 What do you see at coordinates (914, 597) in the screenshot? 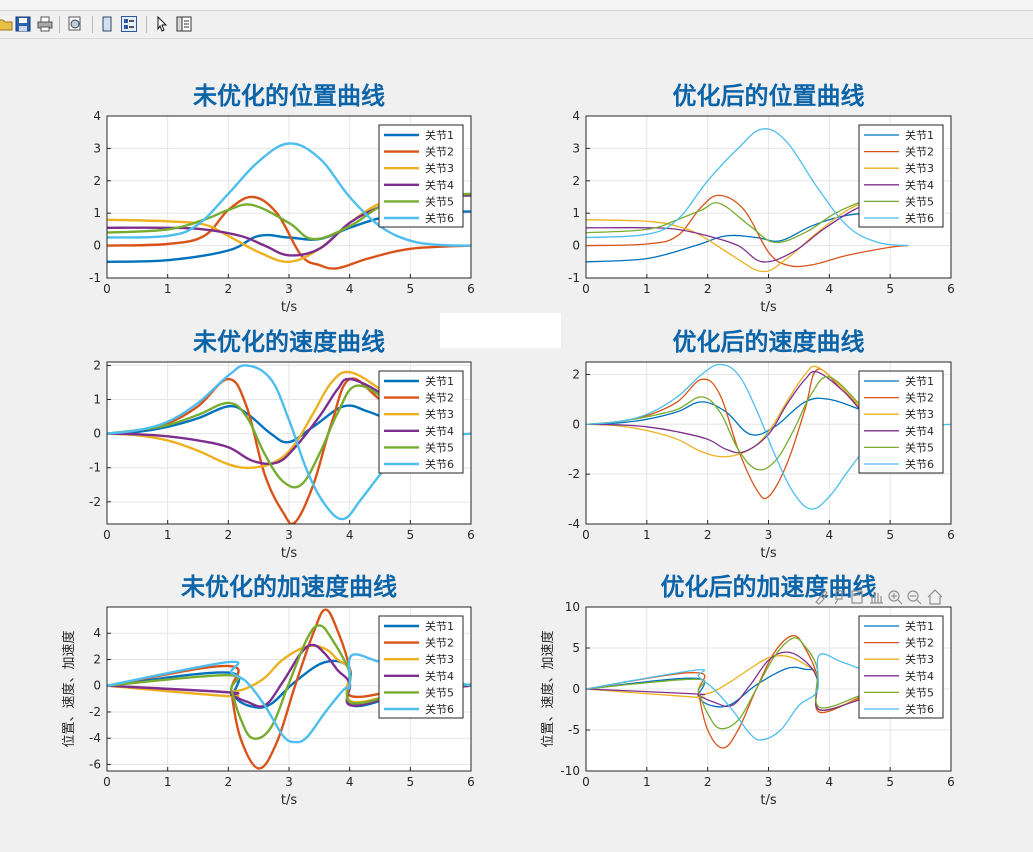
I see `zoom-out-icon` at bounding box center [914, 597].